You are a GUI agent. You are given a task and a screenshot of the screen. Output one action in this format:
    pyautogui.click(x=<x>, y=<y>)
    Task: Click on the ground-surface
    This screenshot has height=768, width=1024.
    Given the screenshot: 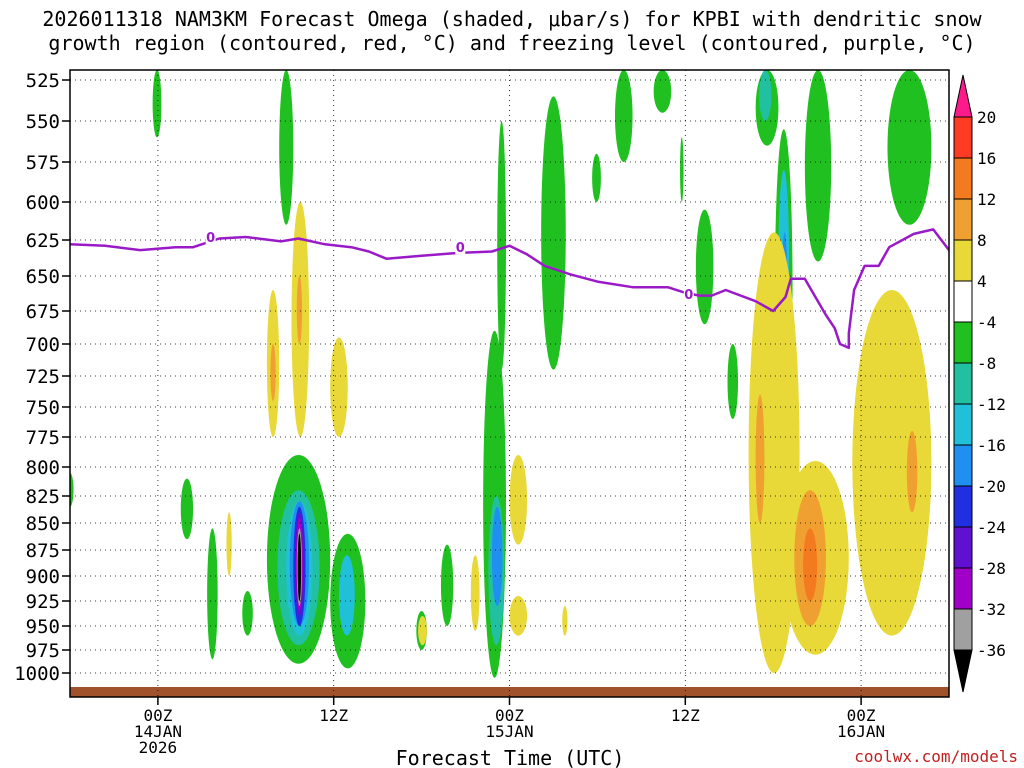 What is the action you would take?
    pyautogui.click(x=509, y=692)
    